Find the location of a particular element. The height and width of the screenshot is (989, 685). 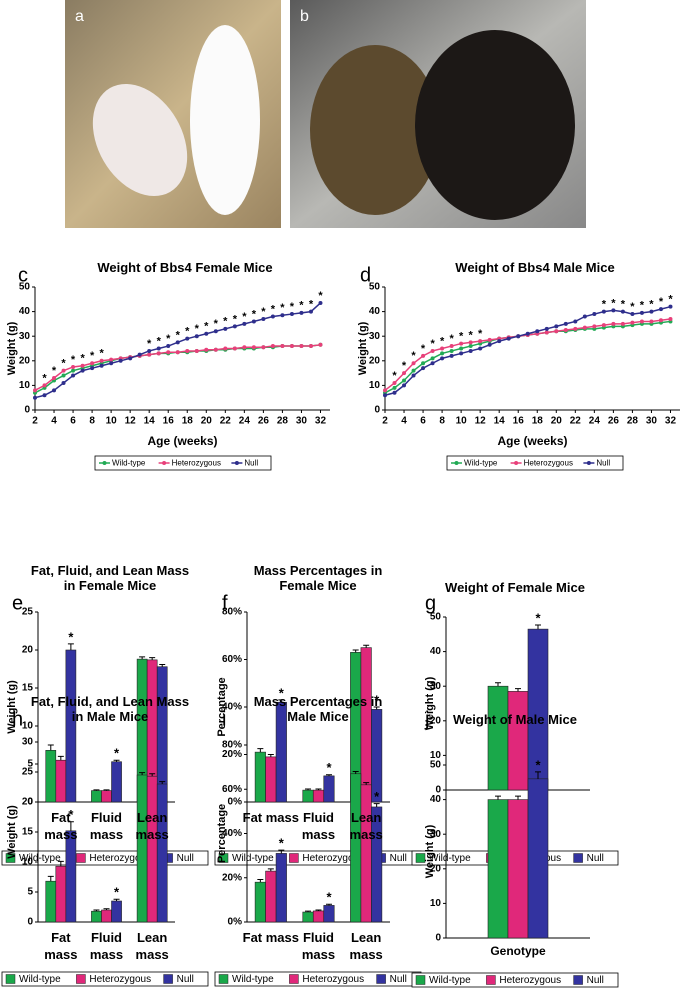

y-tick-label: 5 is located at coordinates (30, 764).